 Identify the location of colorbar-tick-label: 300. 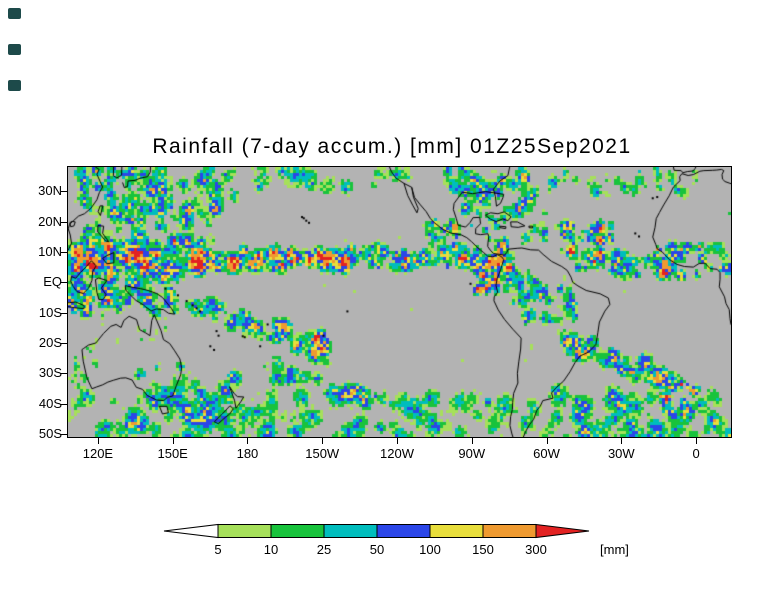
(536, 549).